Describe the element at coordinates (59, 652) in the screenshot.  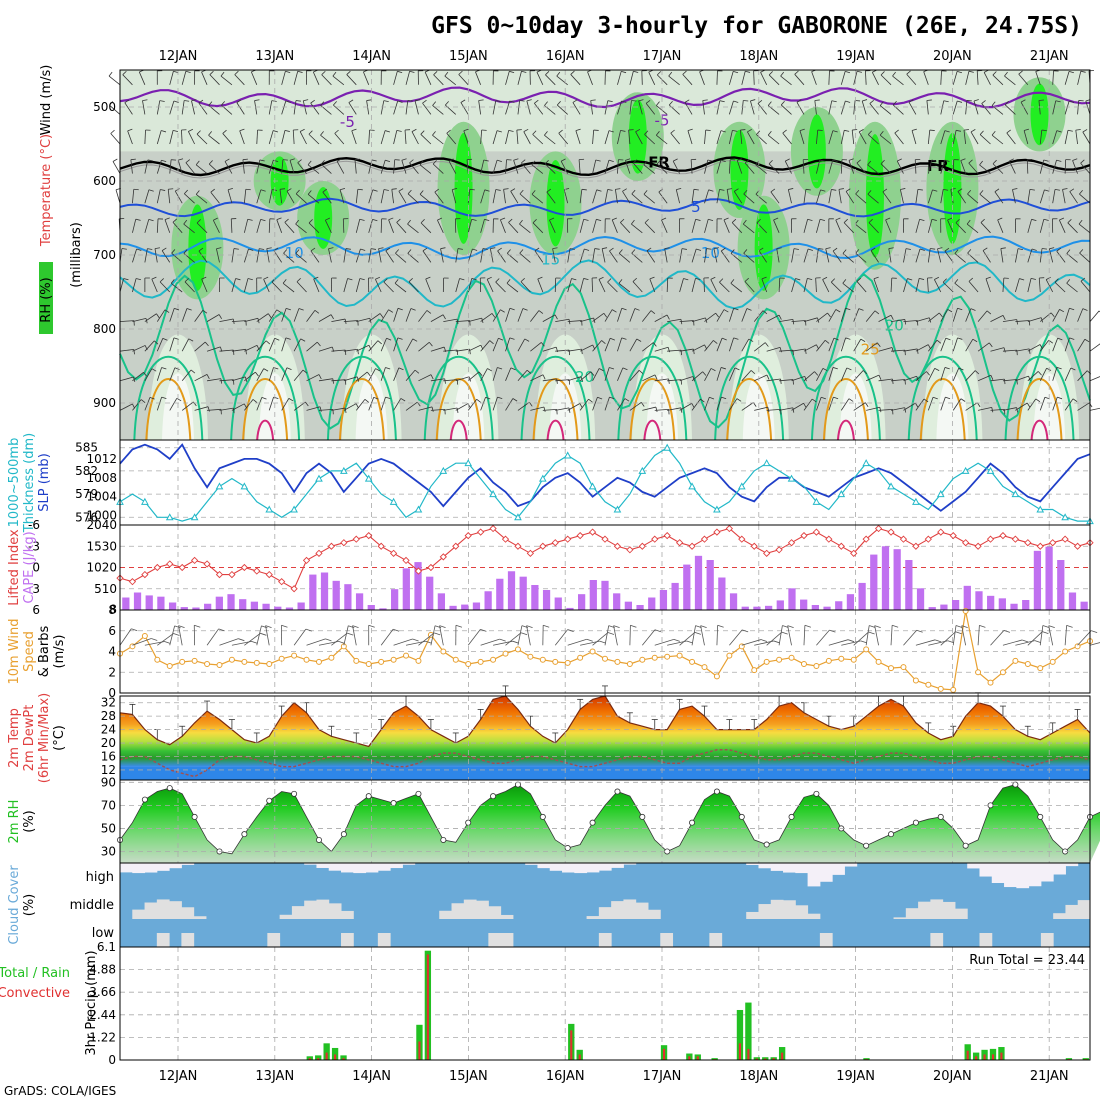
I see `panel-ylabel: (m/s)` at that location.